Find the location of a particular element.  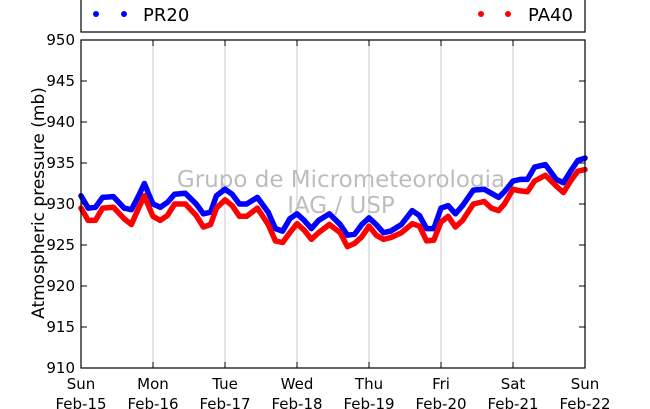

watermark-text: Grupo de Micrometeorologia is located at coordinates (341, 180).